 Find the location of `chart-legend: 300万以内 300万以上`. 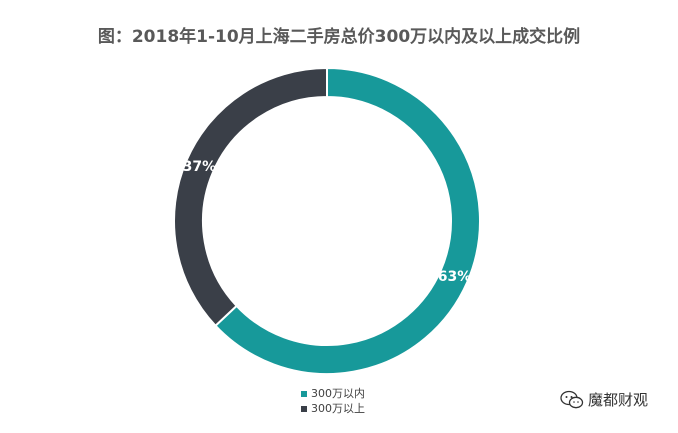

chart-legend: 300万以内 300万以上 is located at coordinates (333, 401).